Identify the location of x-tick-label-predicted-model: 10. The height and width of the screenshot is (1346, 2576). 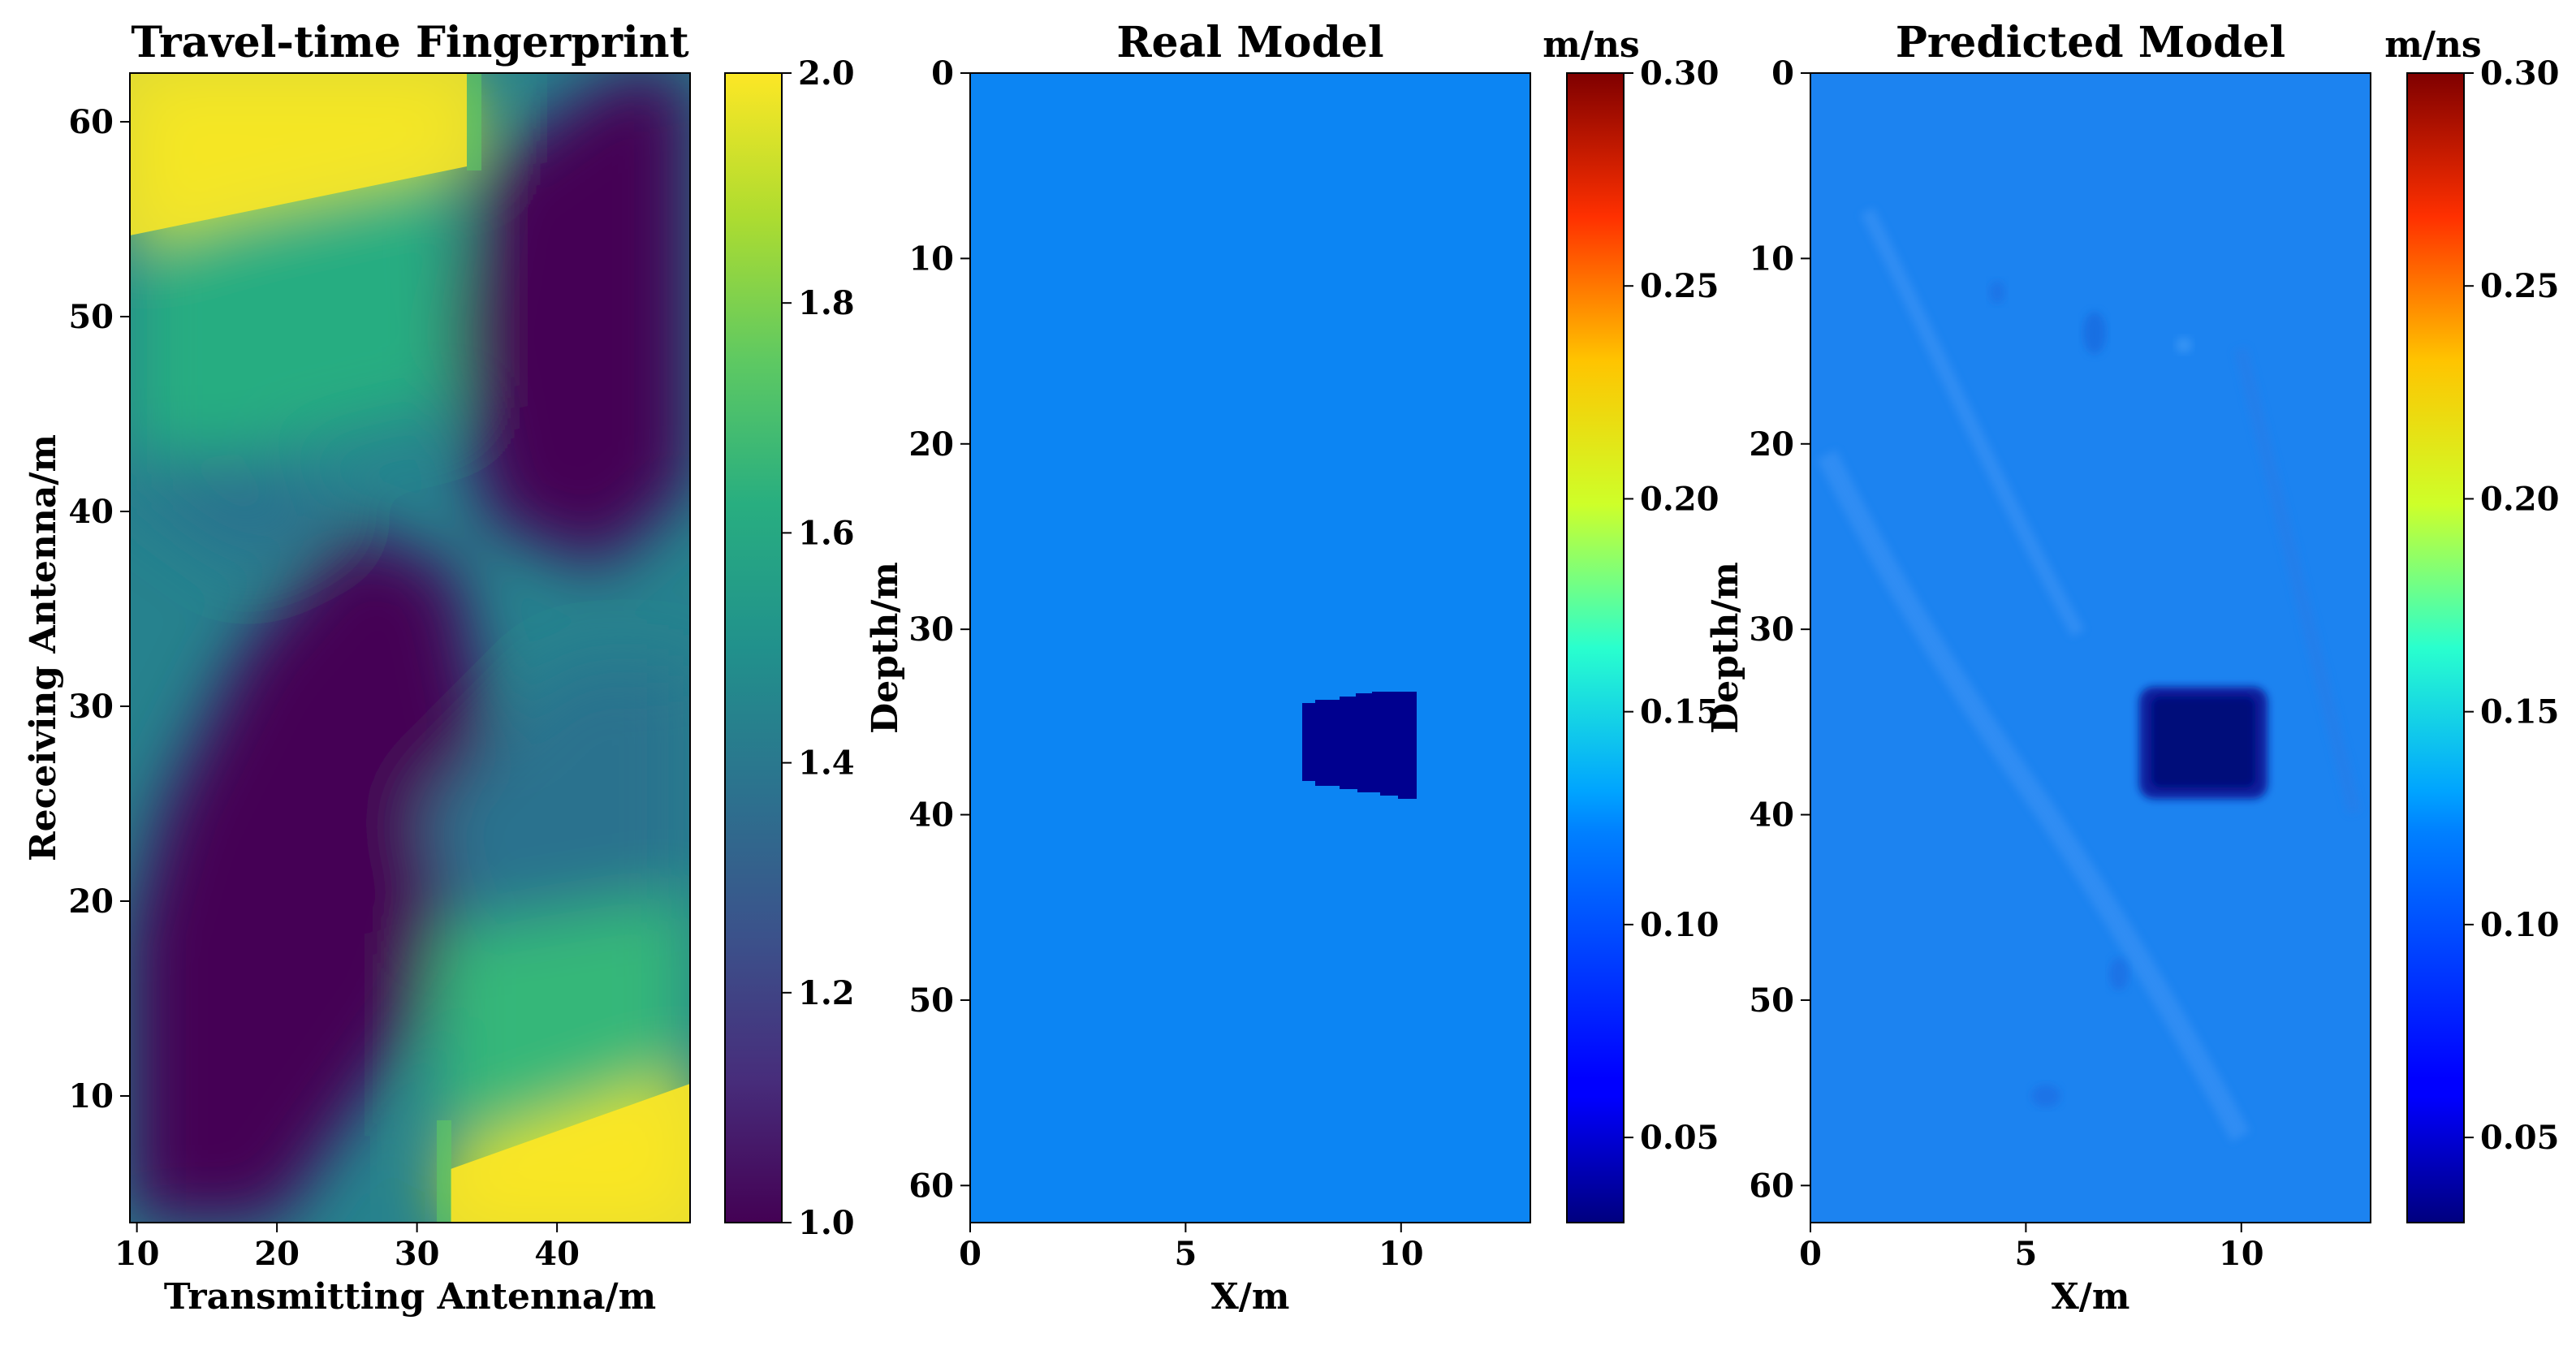
(2241, 1254).